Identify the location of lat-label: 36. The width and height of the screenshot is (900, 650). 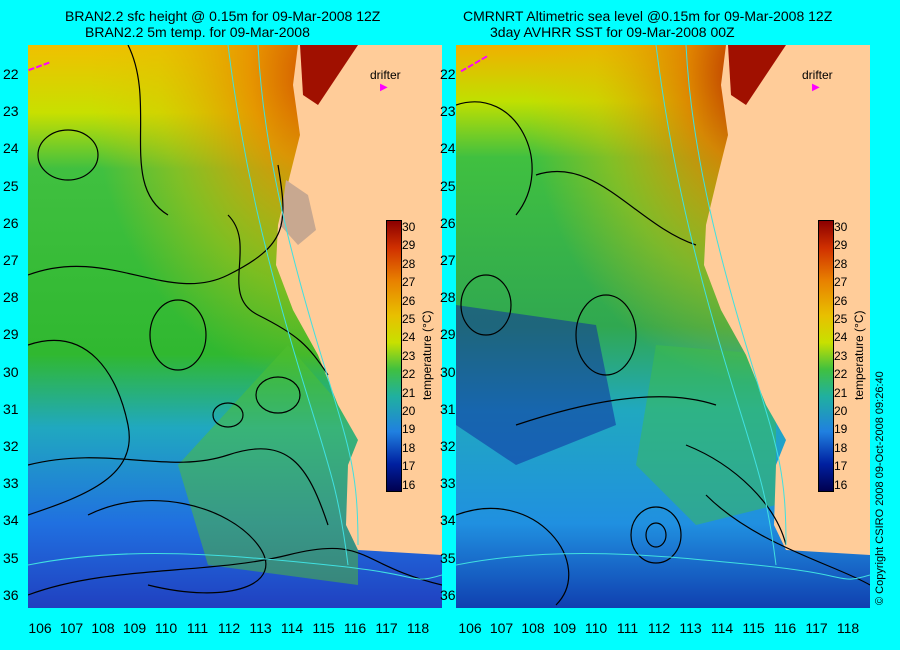
(11, 594).